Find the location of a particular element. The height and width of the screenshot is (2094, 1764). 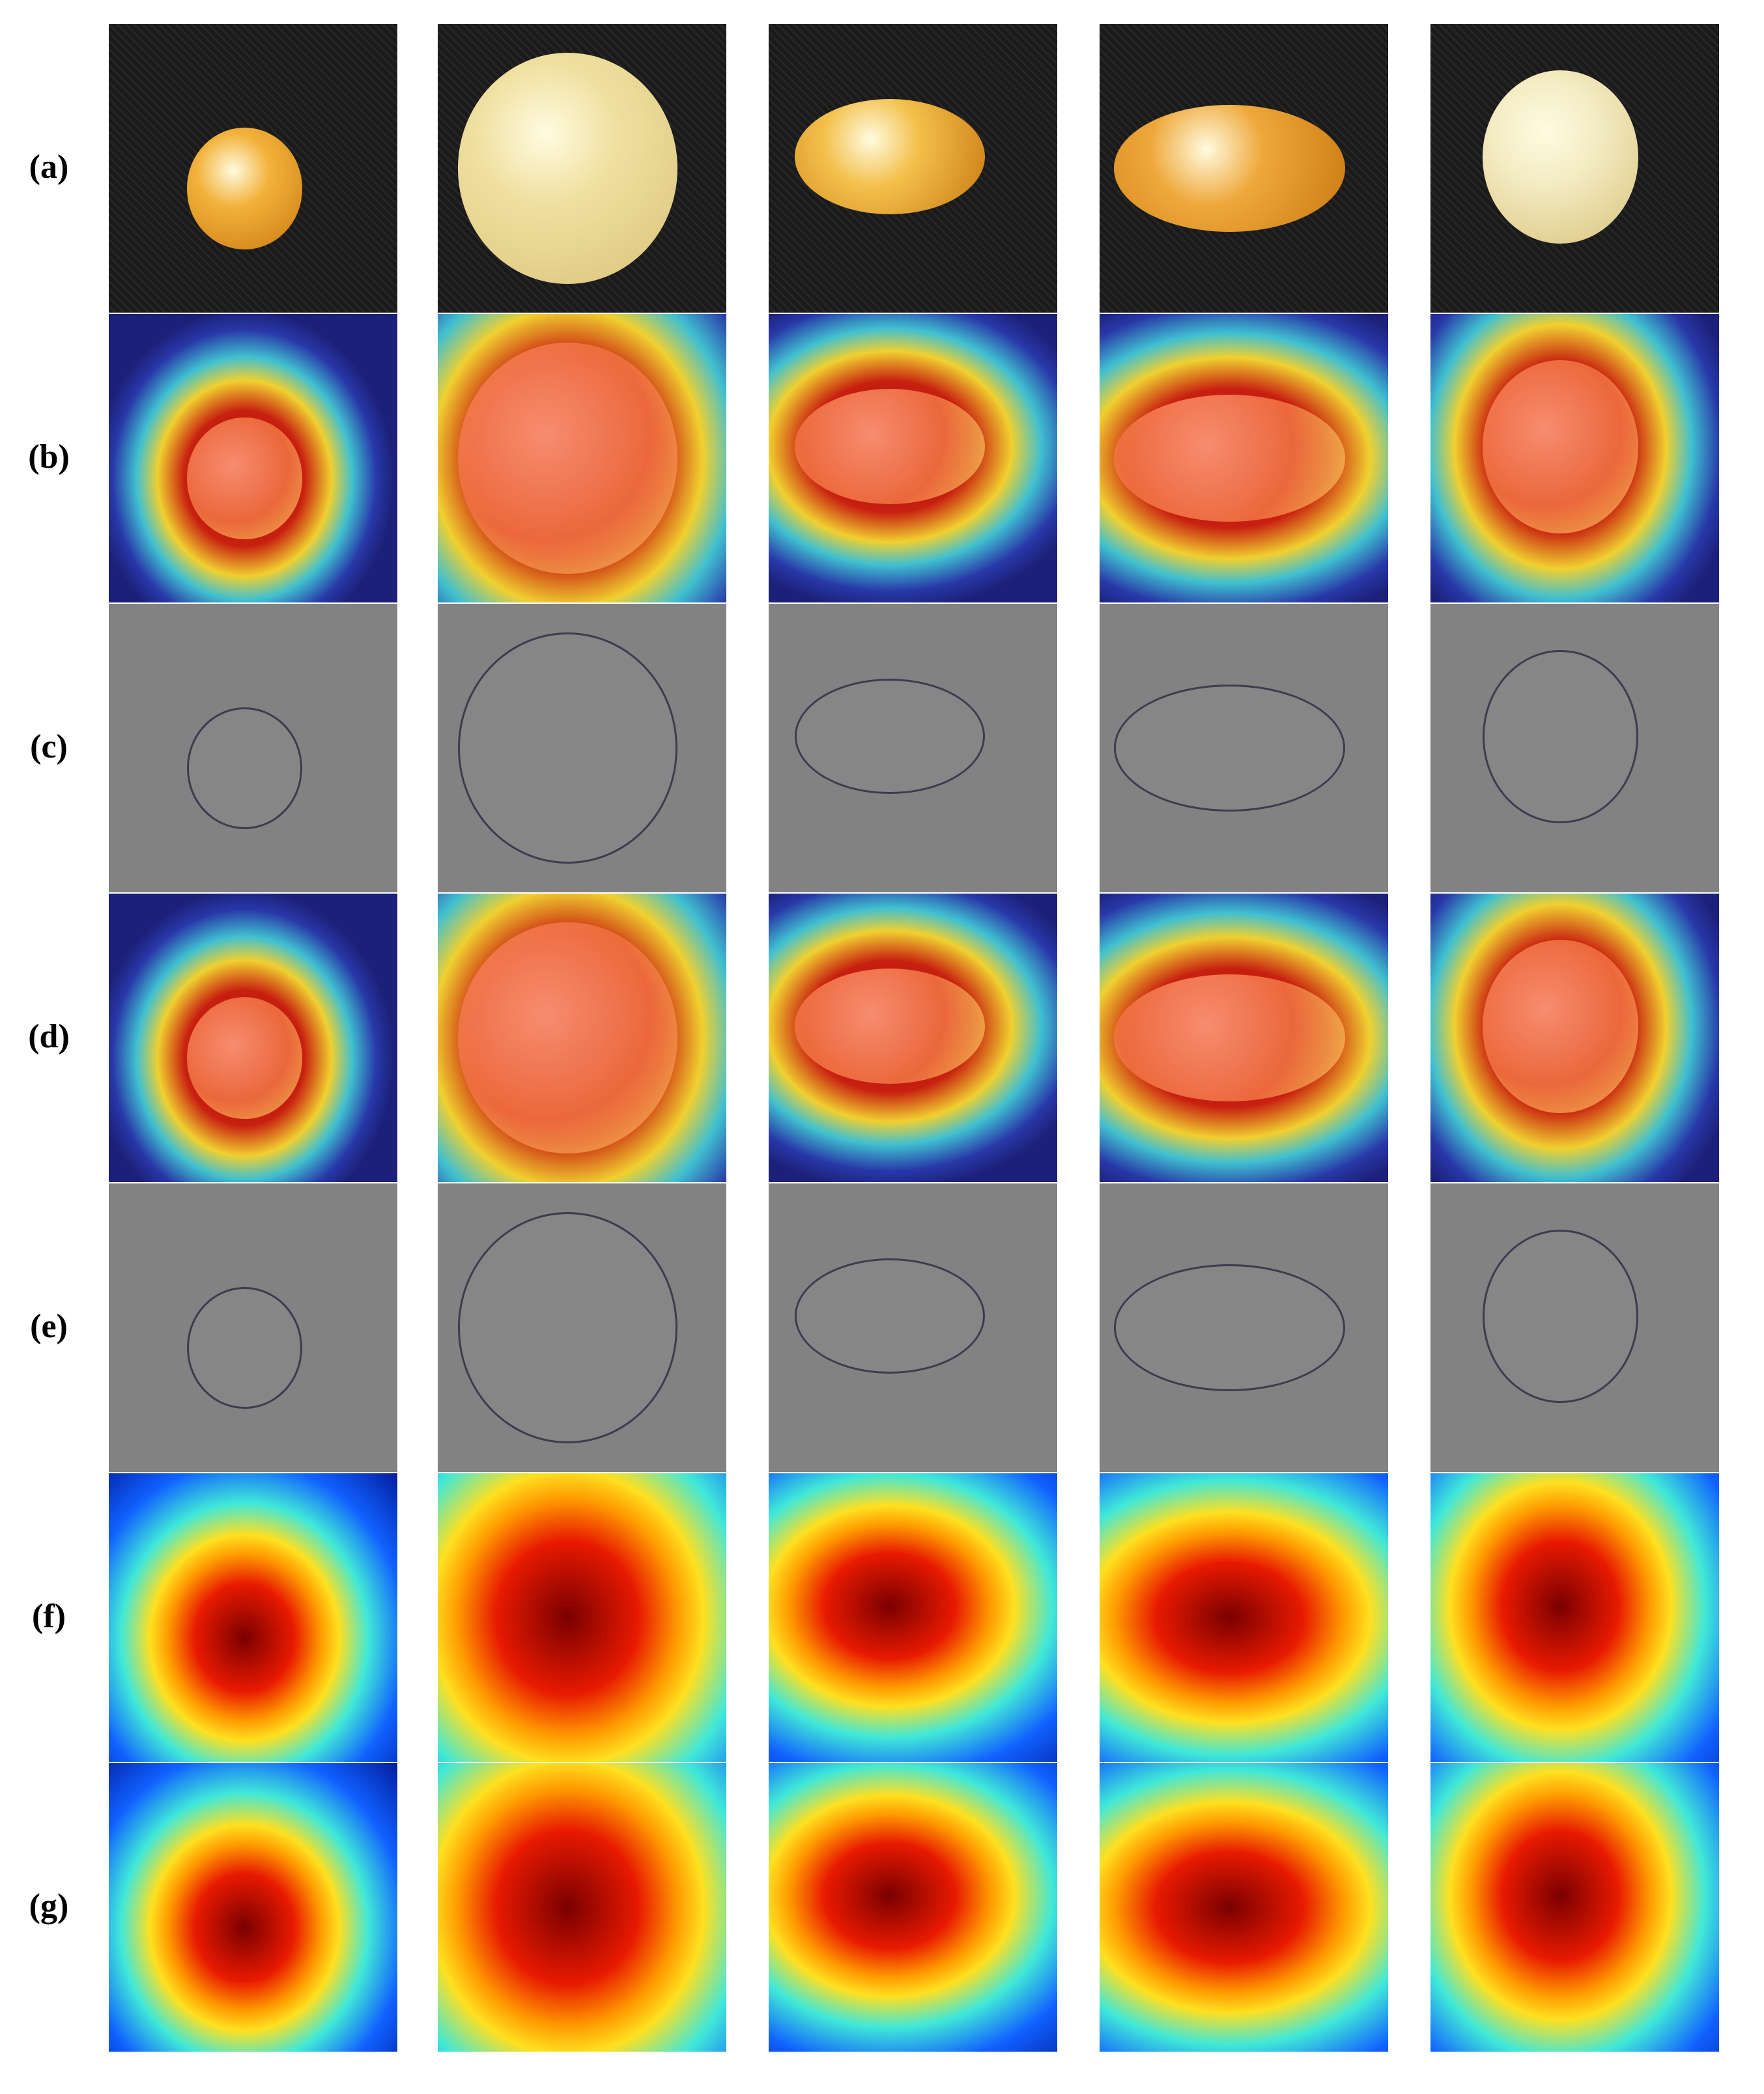

row-label: (e) is located at coordinates (49, 1326).